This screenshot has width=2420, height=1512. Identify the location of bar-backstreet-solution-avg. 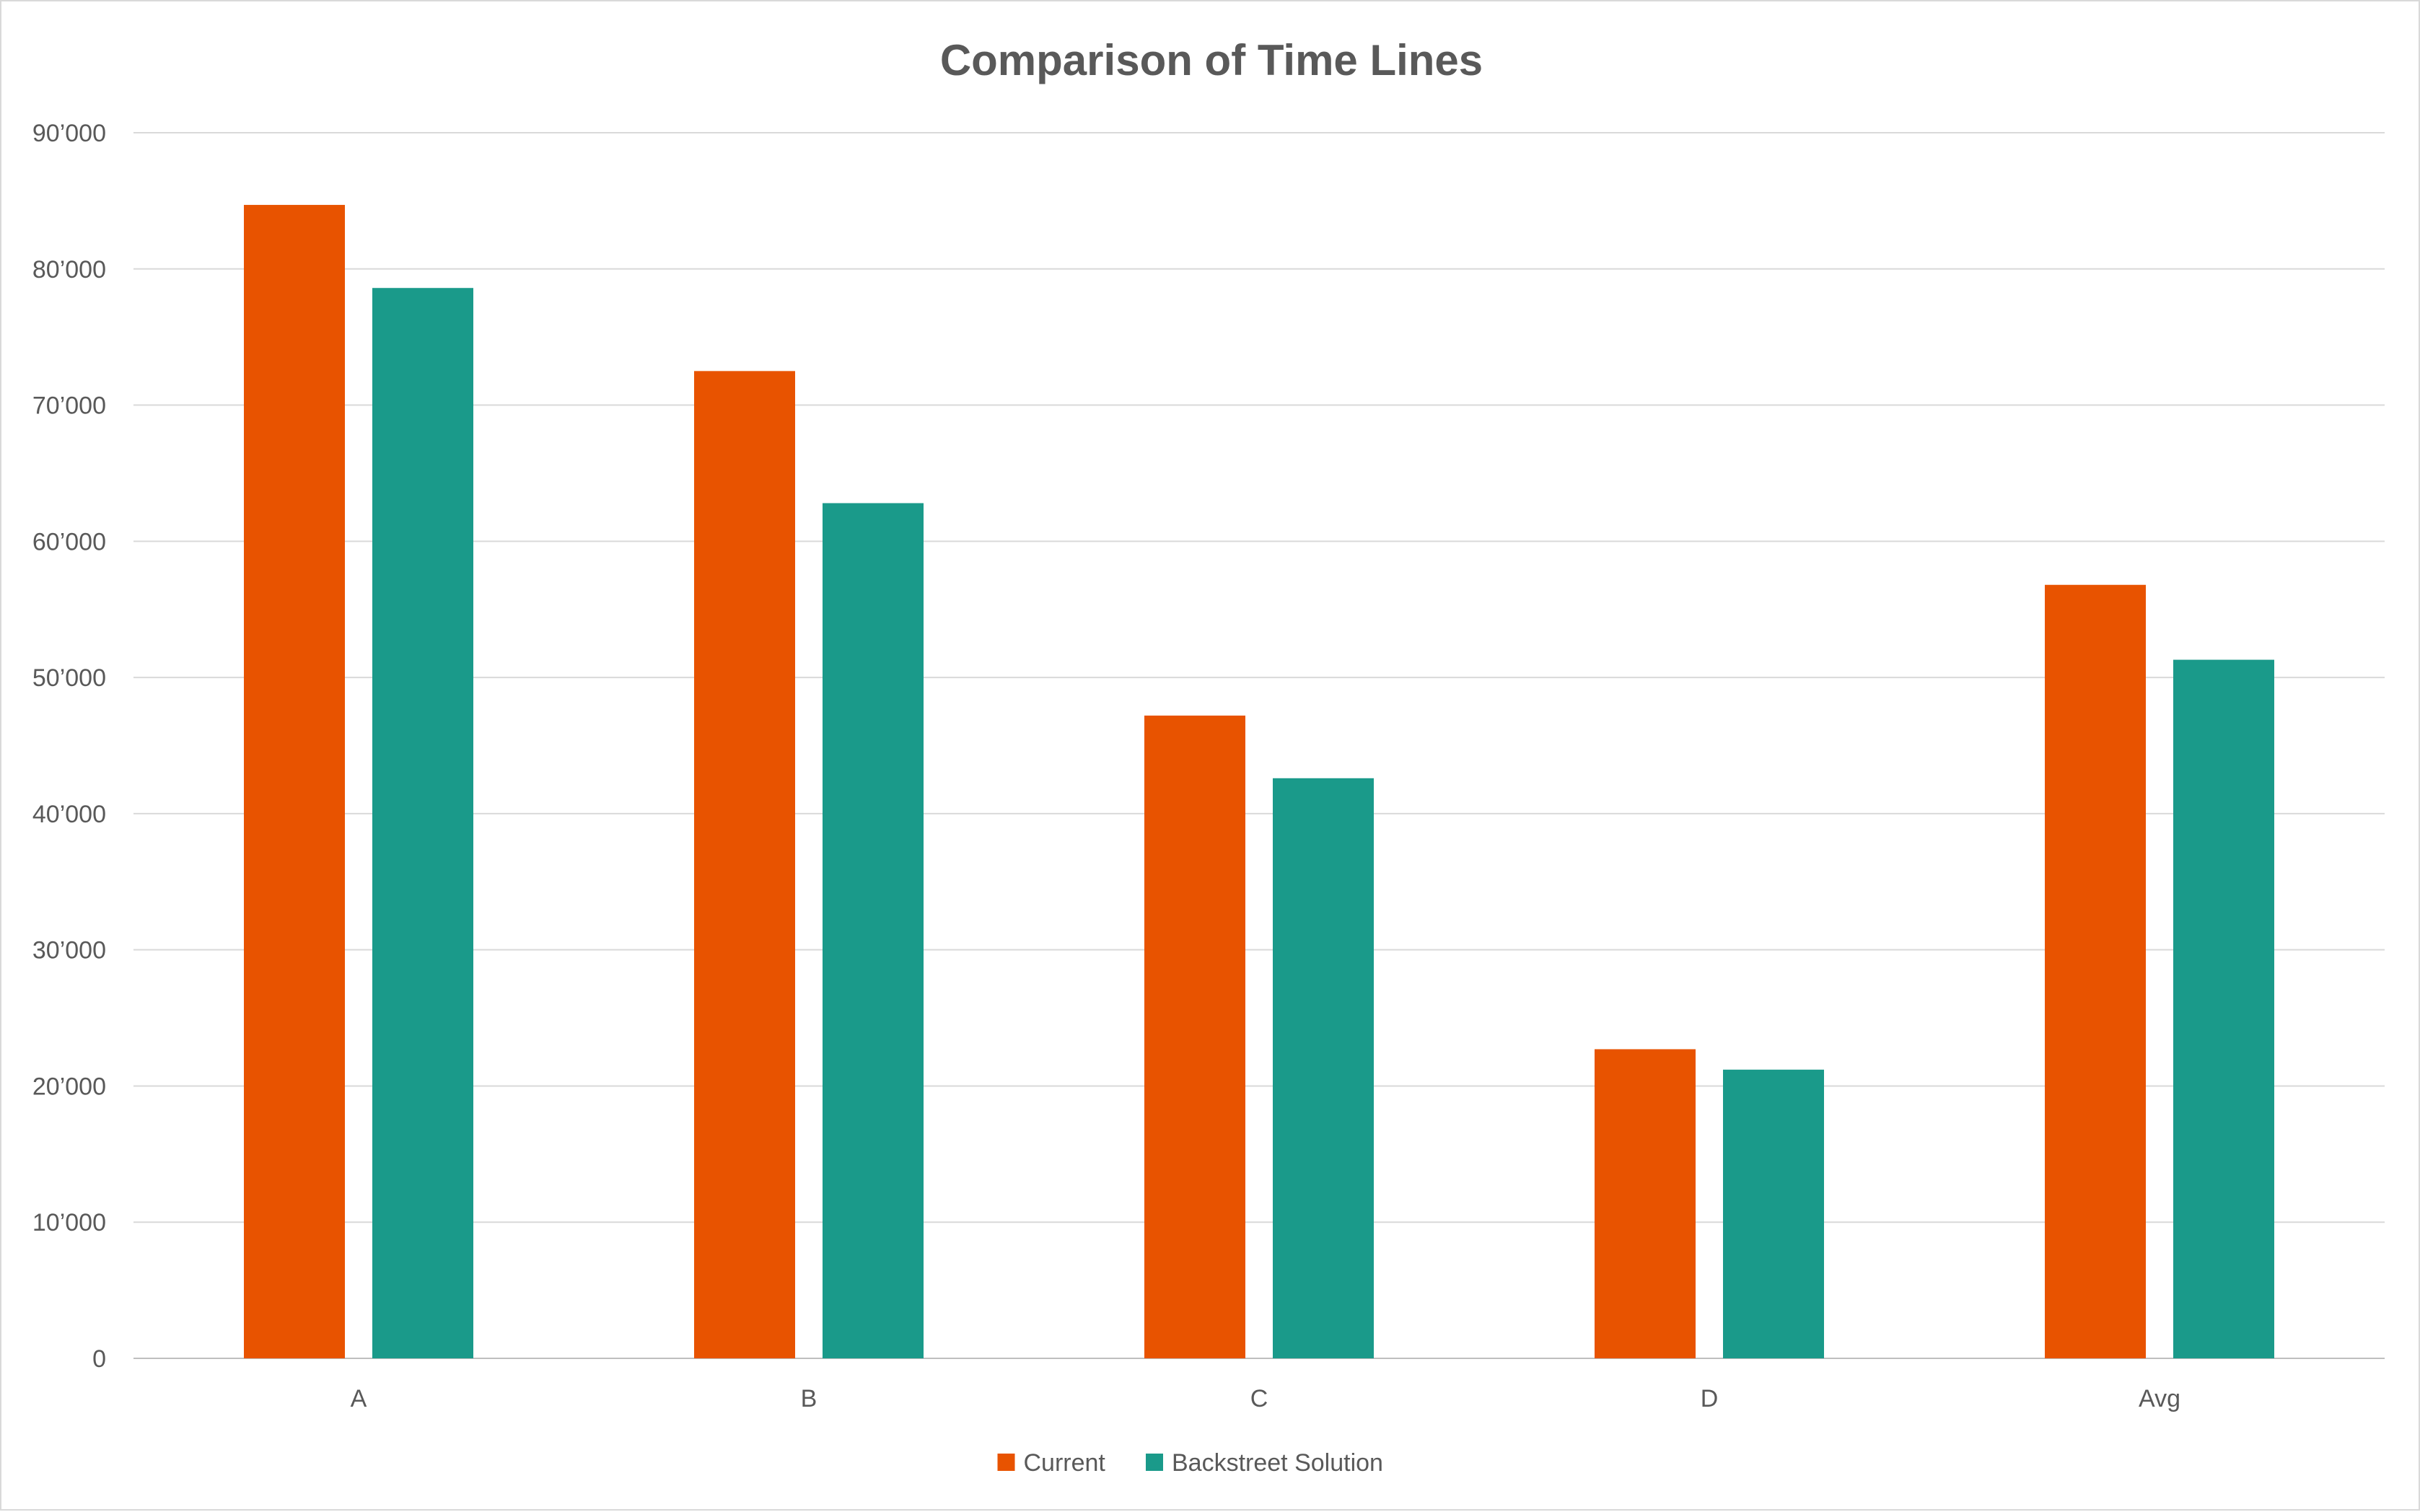
(2223, 1009).